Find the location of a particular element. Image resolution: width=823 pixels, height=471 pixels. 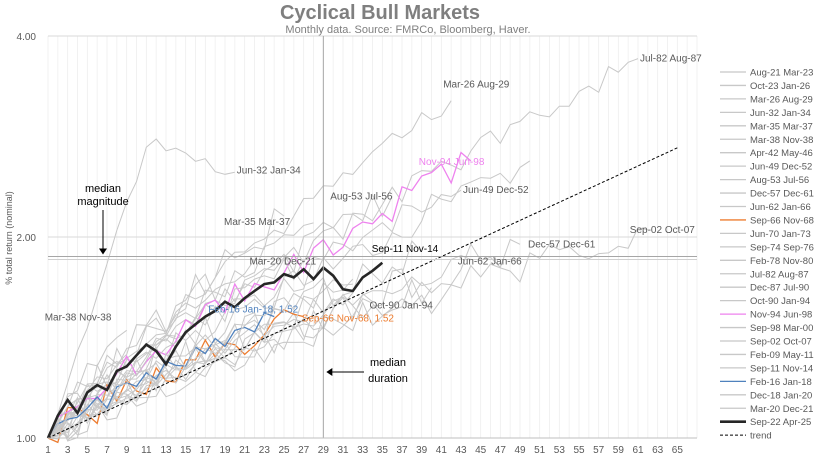

series-end-label: Jun-32 Jan-34 is located at coordinates (269, 170).